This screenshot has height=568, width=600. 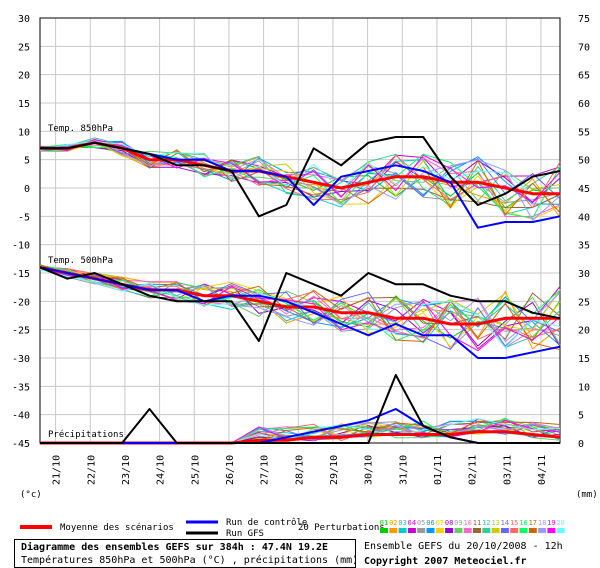 What do you see at coordinates (584, 387) in the screenshot?
I see `y-right-tick: 10` at bounding box center [584, 387].